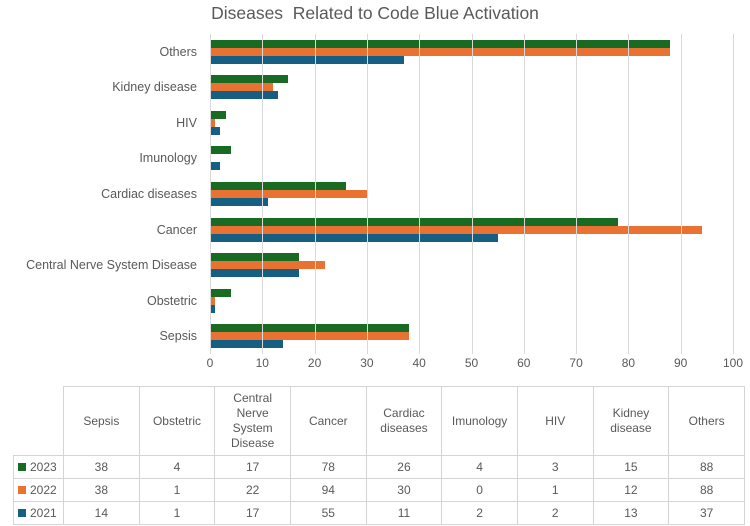 The image size is (750, 526). Describe the element at coordinates (252, 467) in the screenshot. I see `table-cell: 17` at that location.